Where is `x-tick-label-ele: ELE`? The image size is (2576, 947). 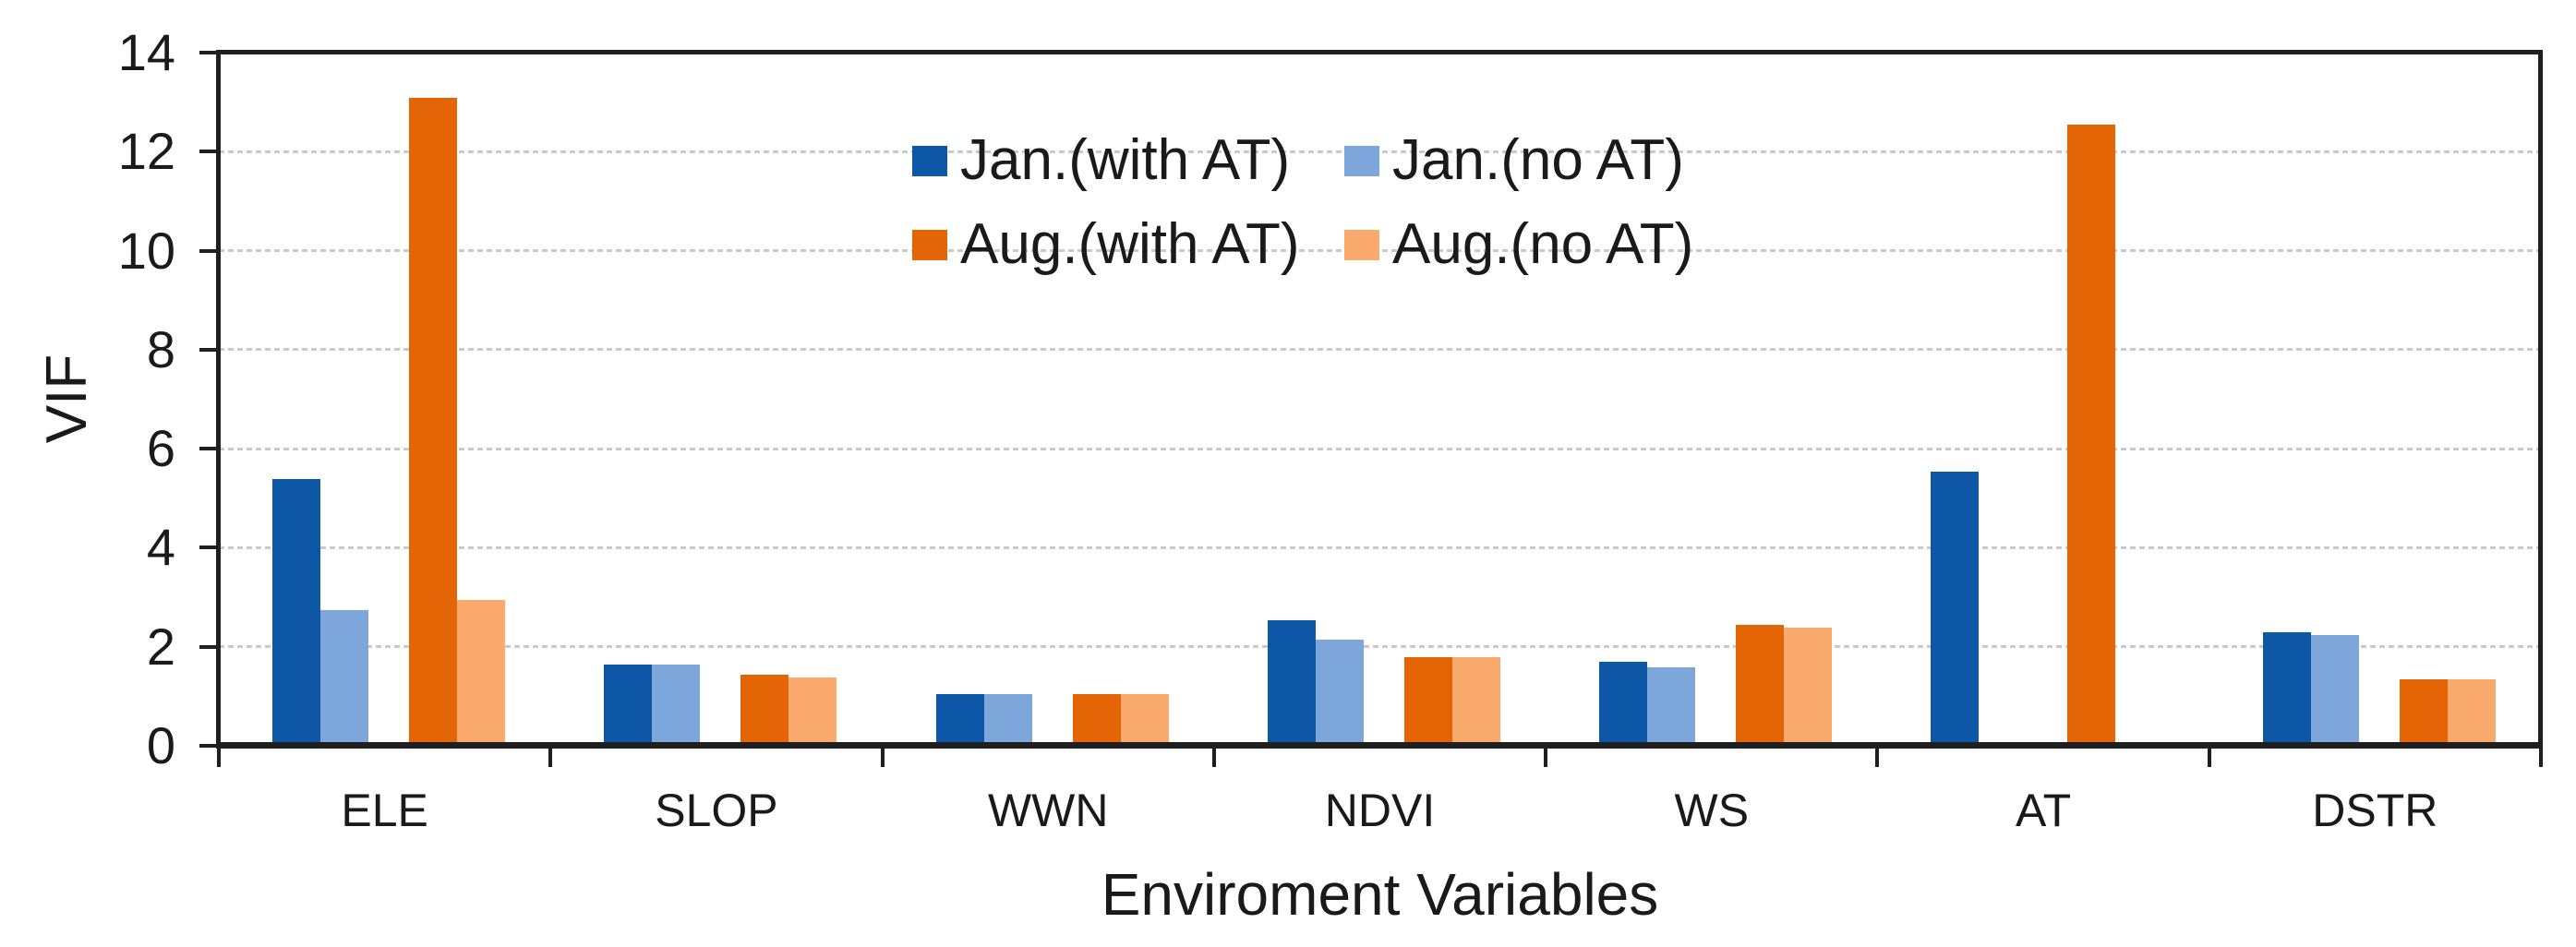
x-tick-label-ele: ELE is located at coordinates (384, 810).